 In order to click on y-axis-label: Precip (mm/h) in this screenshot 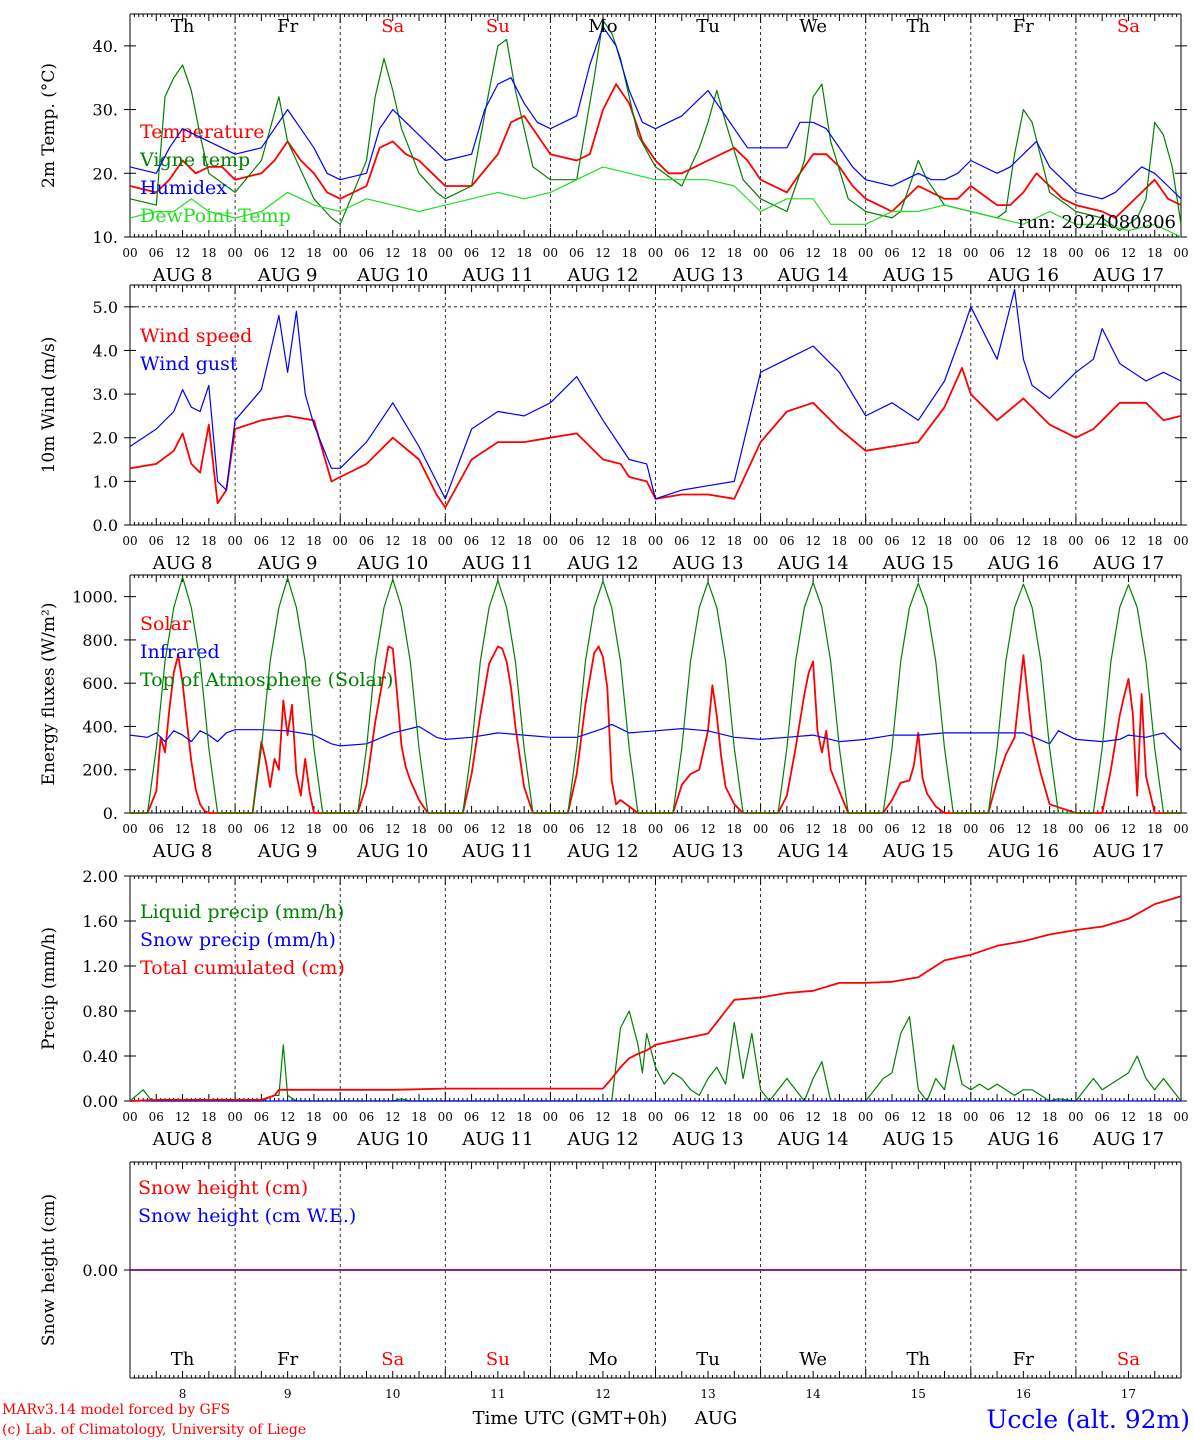, I will do `click(49, 988)`.